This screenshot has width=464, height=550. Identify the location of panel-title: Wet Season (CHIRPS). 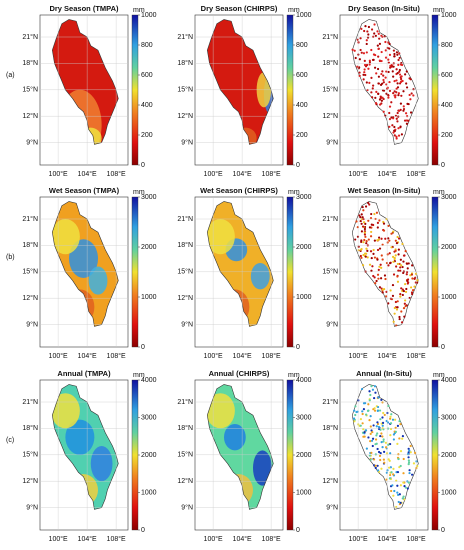
(239, 190).